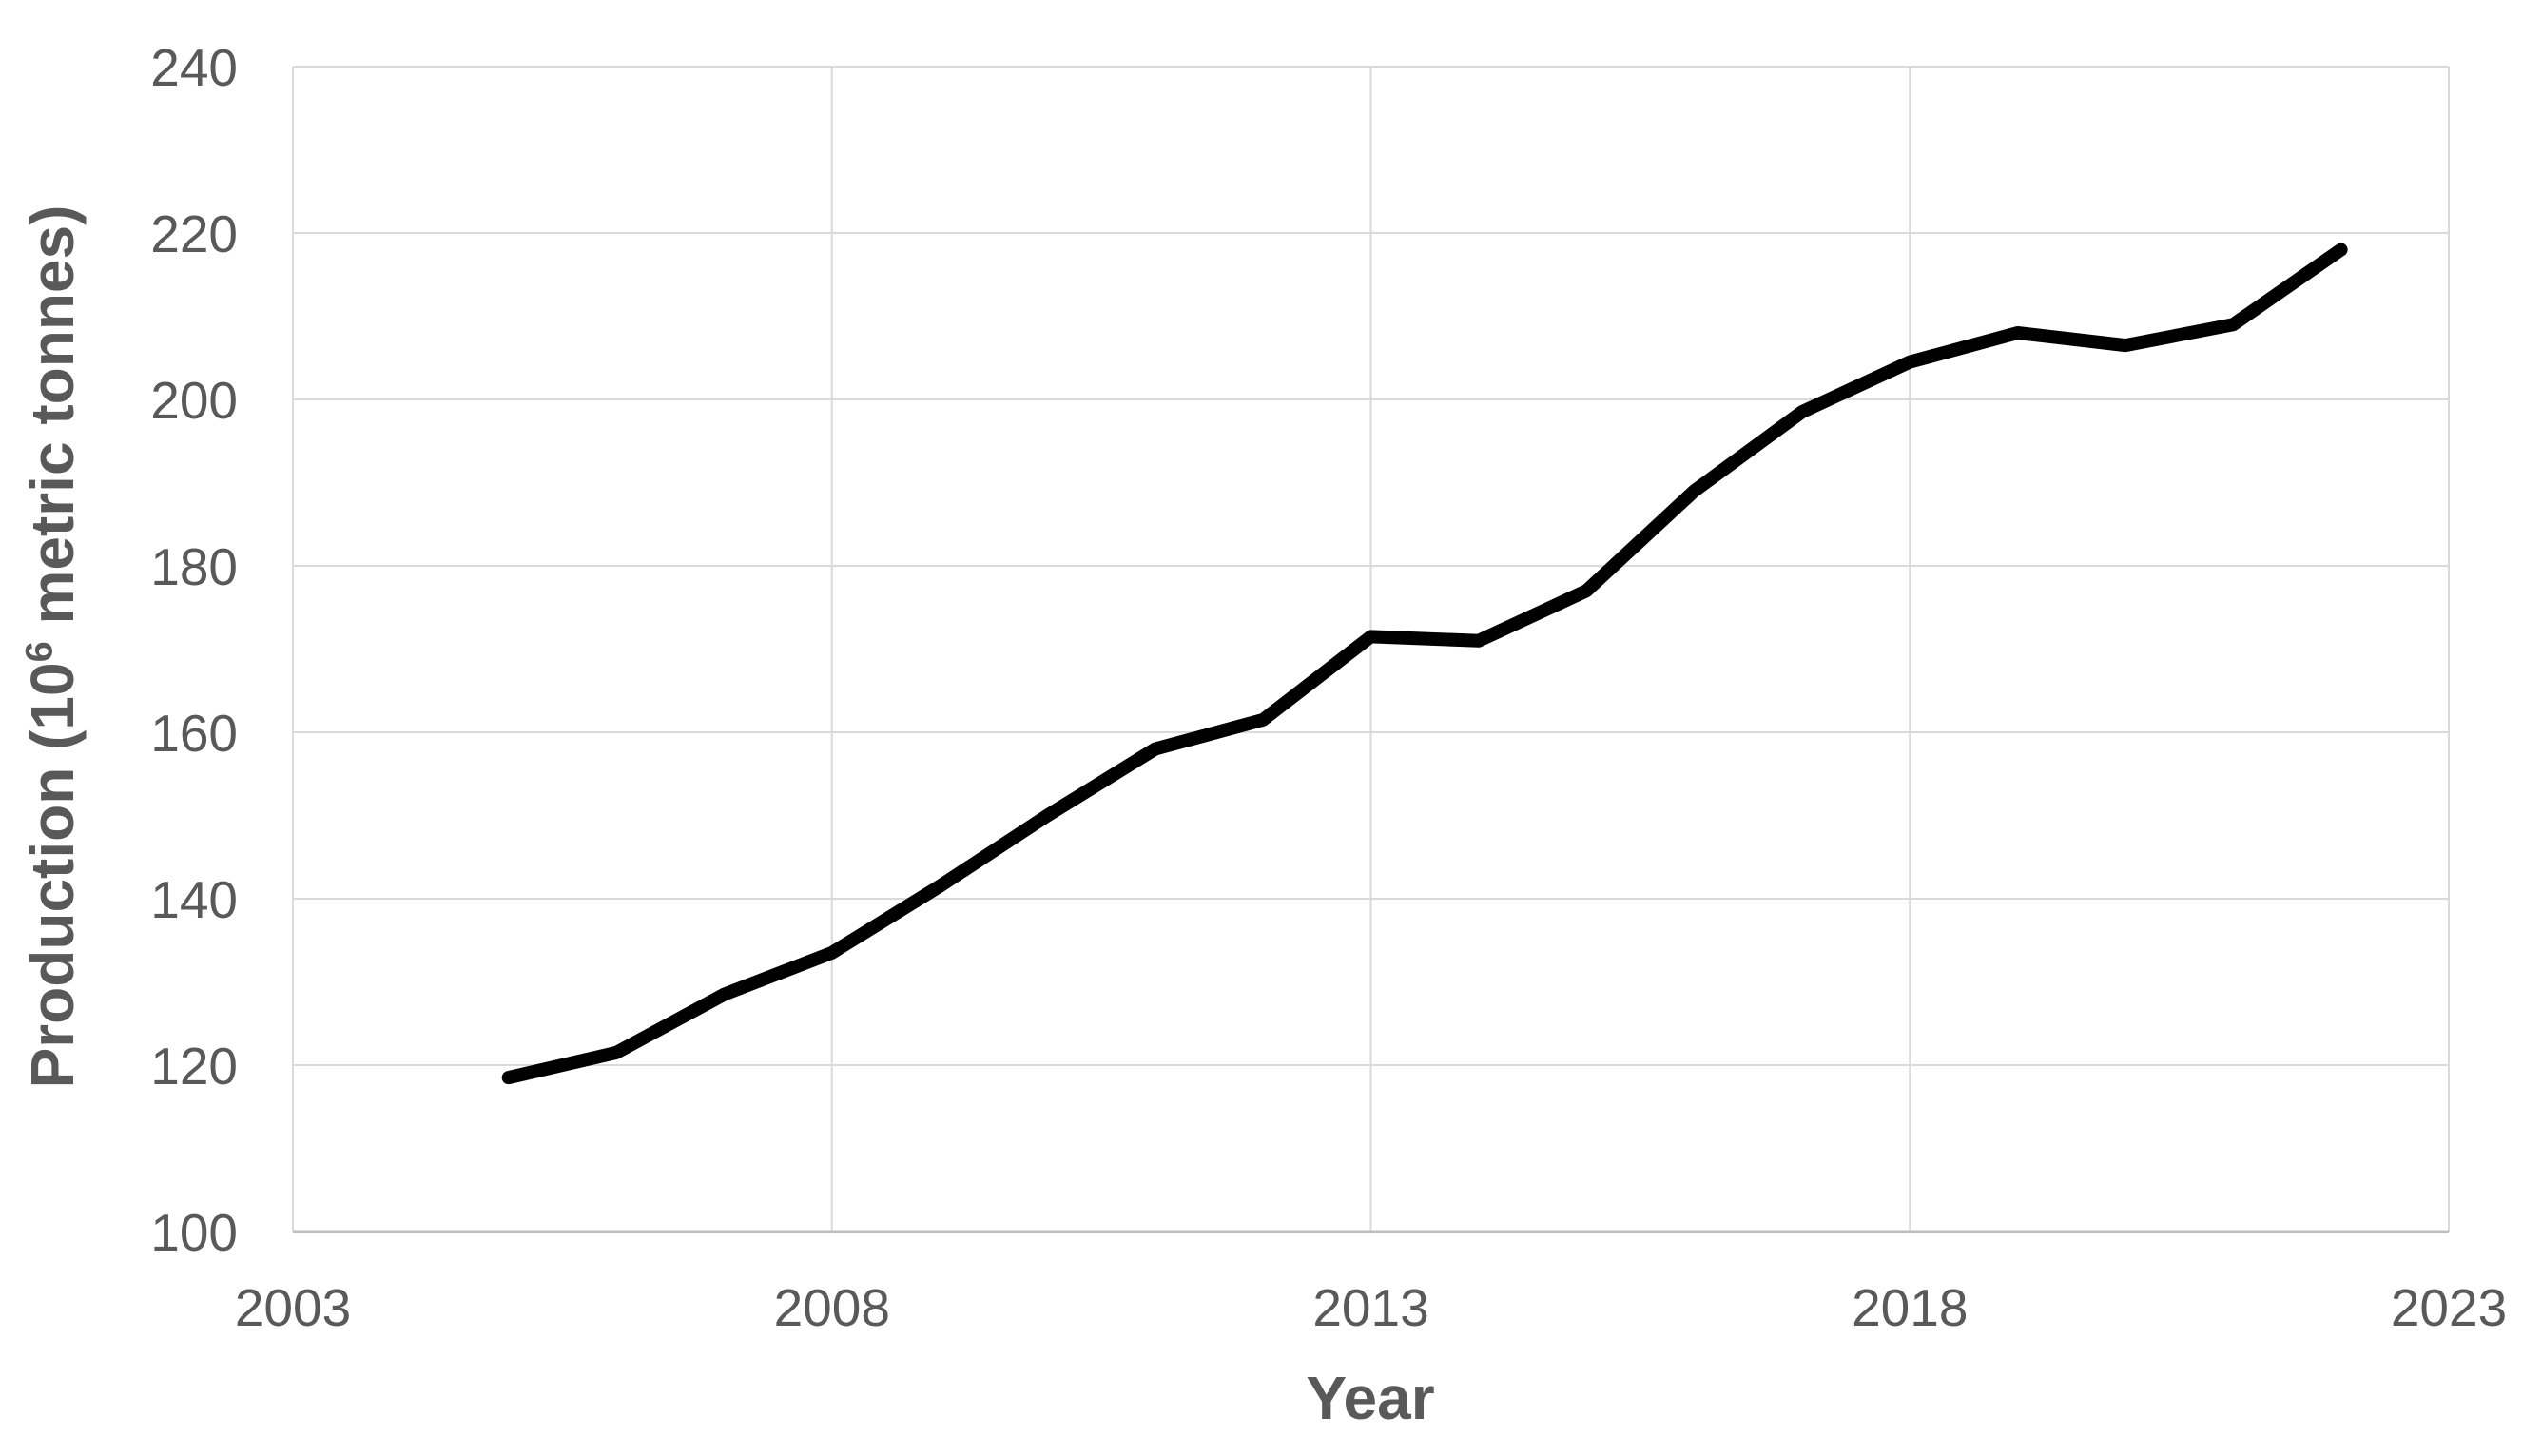 The width and height of the screenshot is (2542, 1456). I want to click on y-tick-label: 100, so click(194, 1232).